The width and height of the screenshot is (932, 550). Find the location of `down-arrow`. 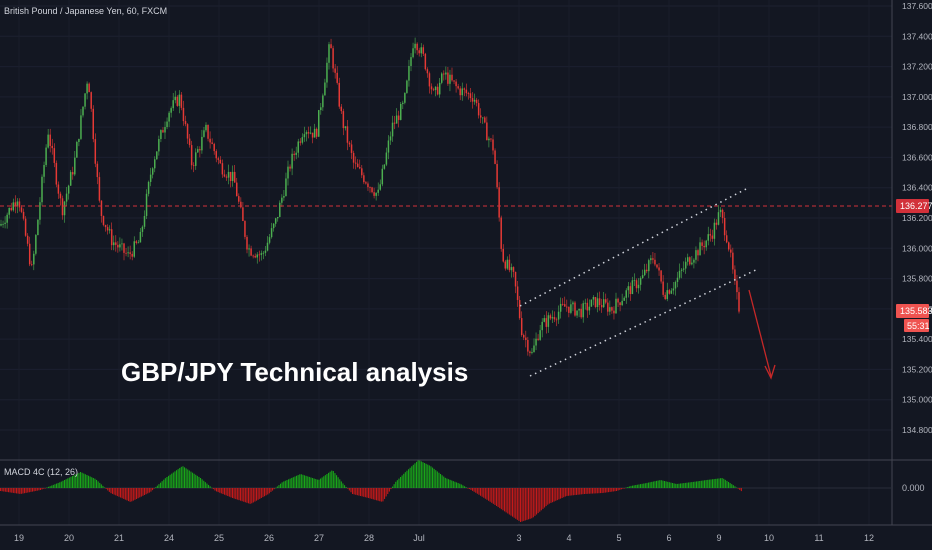

down-arrow is located at coordinates (762, 334).